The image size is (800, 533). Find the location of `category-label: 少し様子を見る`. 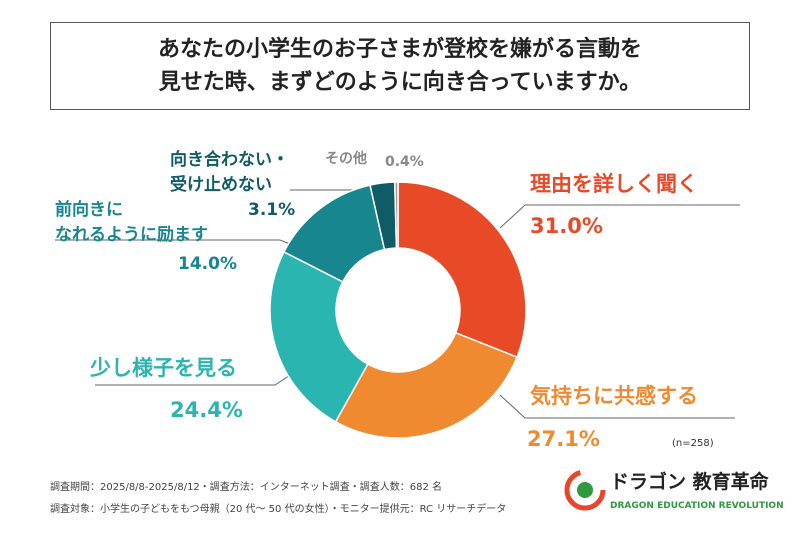

category-label: 少し様子を見る is located at coordinates (163, 368).